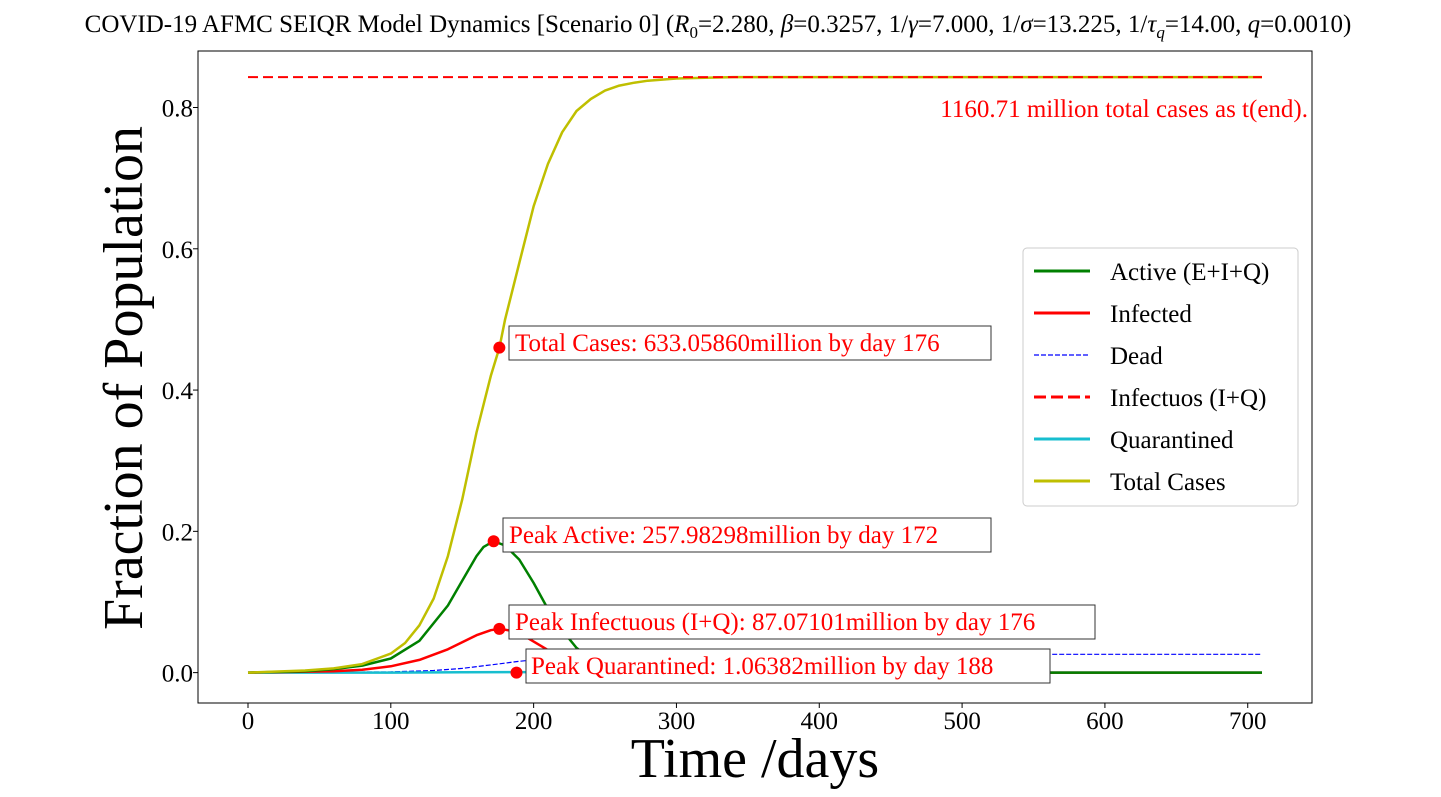  I want to click on marker-layer, so click(505, 510).